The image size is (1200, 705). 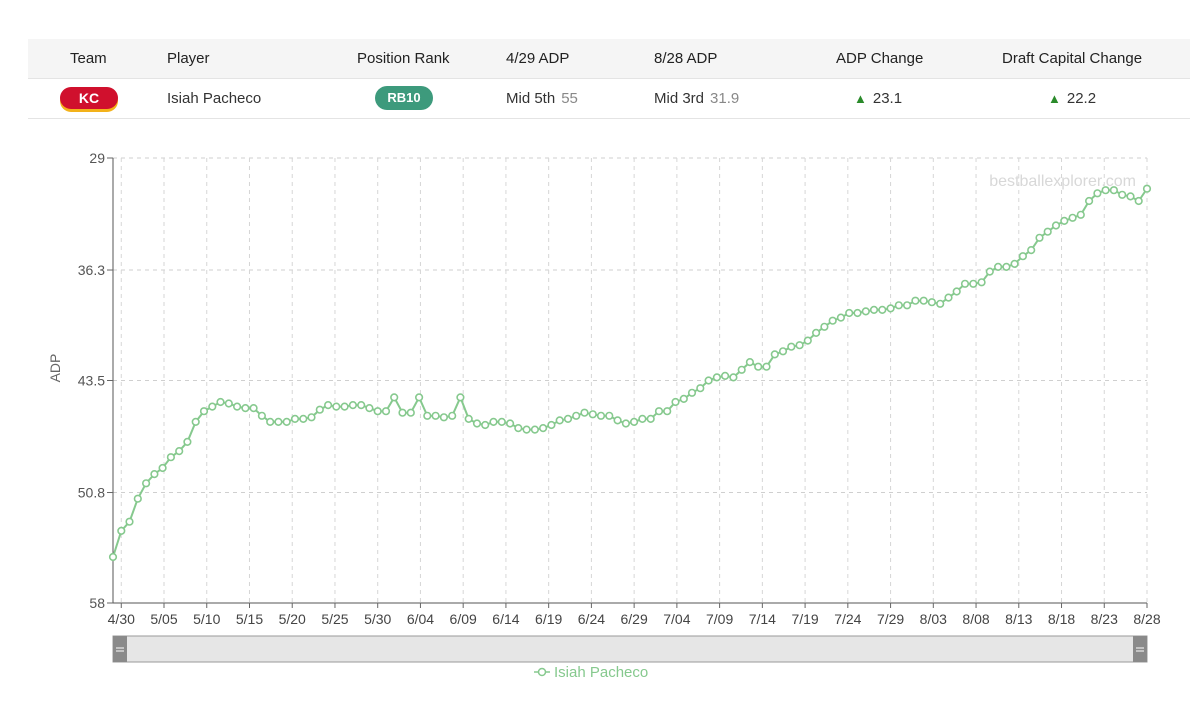 What do you see at coordinates (679, 98) in the screenshot?
I see `end-adp-round: Mid 3rd` at bounding box center [679, 98].